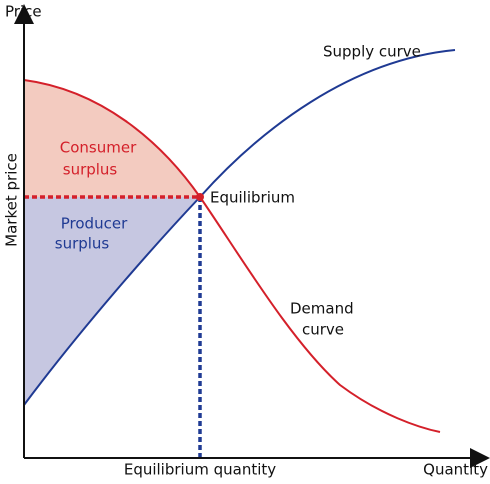 The height and width of the screenshot is (484, 490). Describe the element at coordinates (323, 330) in the screenshot. I see `demand-label: curve` at that location.